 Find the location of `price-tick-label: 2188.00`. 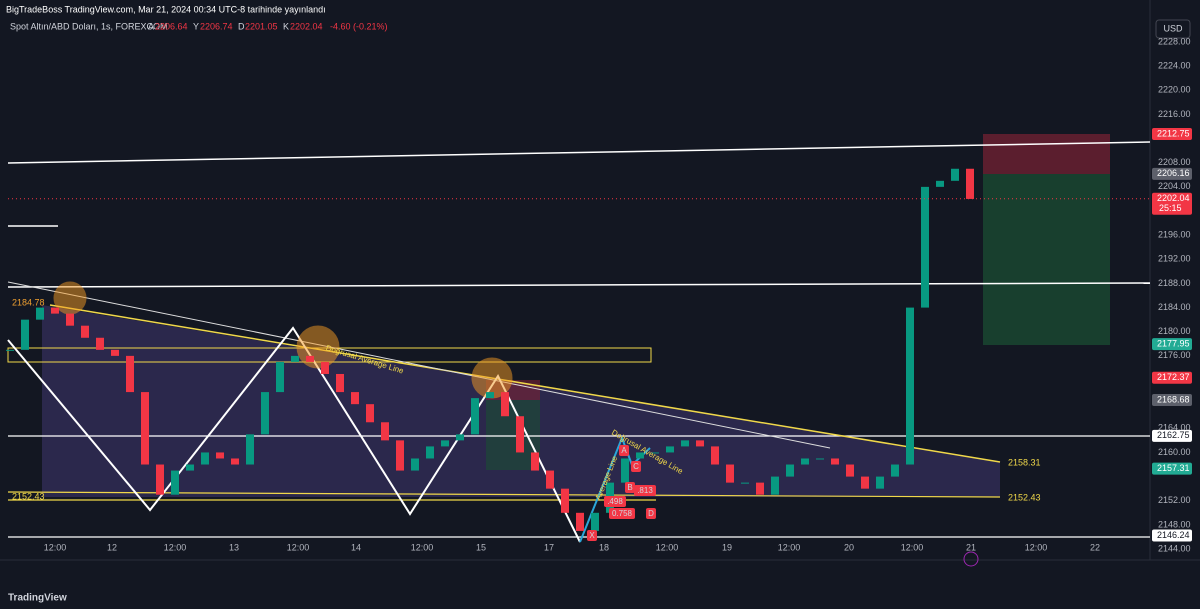

price-tick-label: 2188.00 is located at coordinates (1174, 283).